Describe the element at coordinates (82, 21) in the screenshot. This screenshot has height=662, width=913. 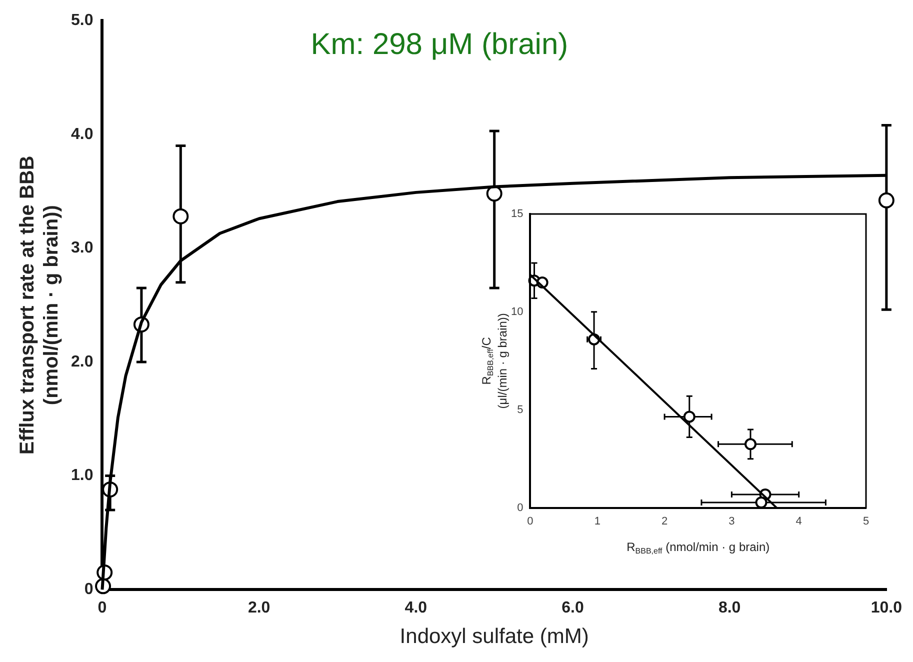
I see `y-tick-label: 5.0` at that location.